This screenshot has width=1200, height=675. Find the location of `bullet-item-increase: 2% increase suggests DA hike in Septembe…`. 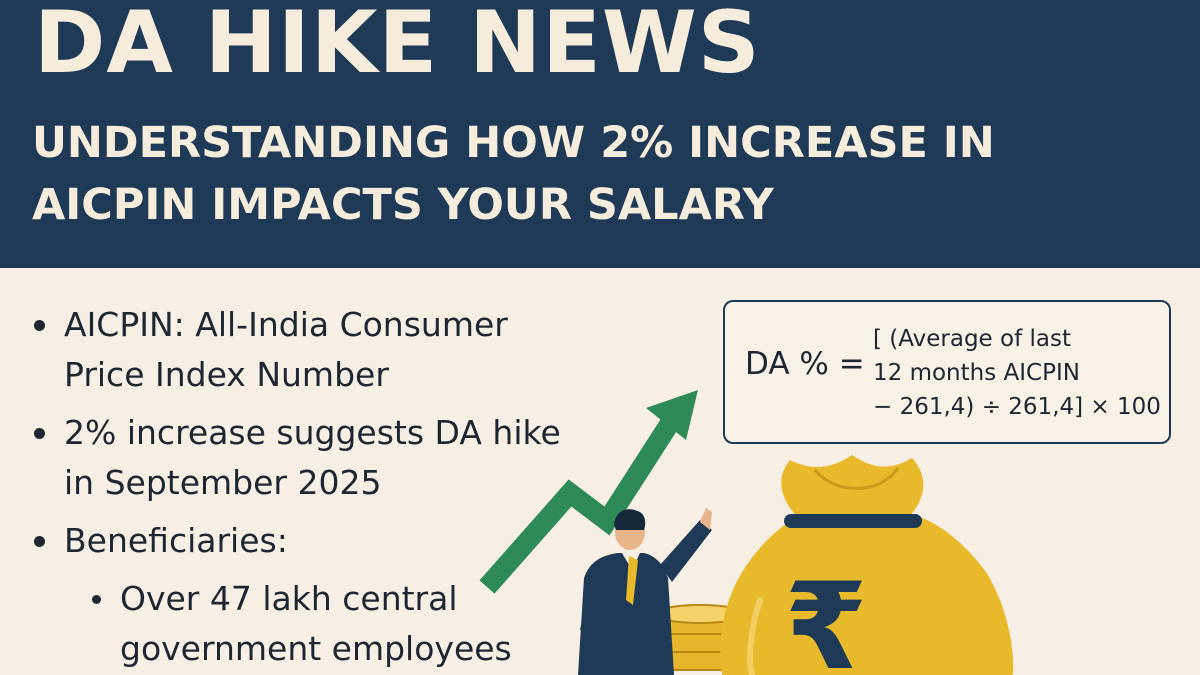

bullet-item-increase: 2% increase suggests DA hike in Septembe… is located at coordinates (308, 458).